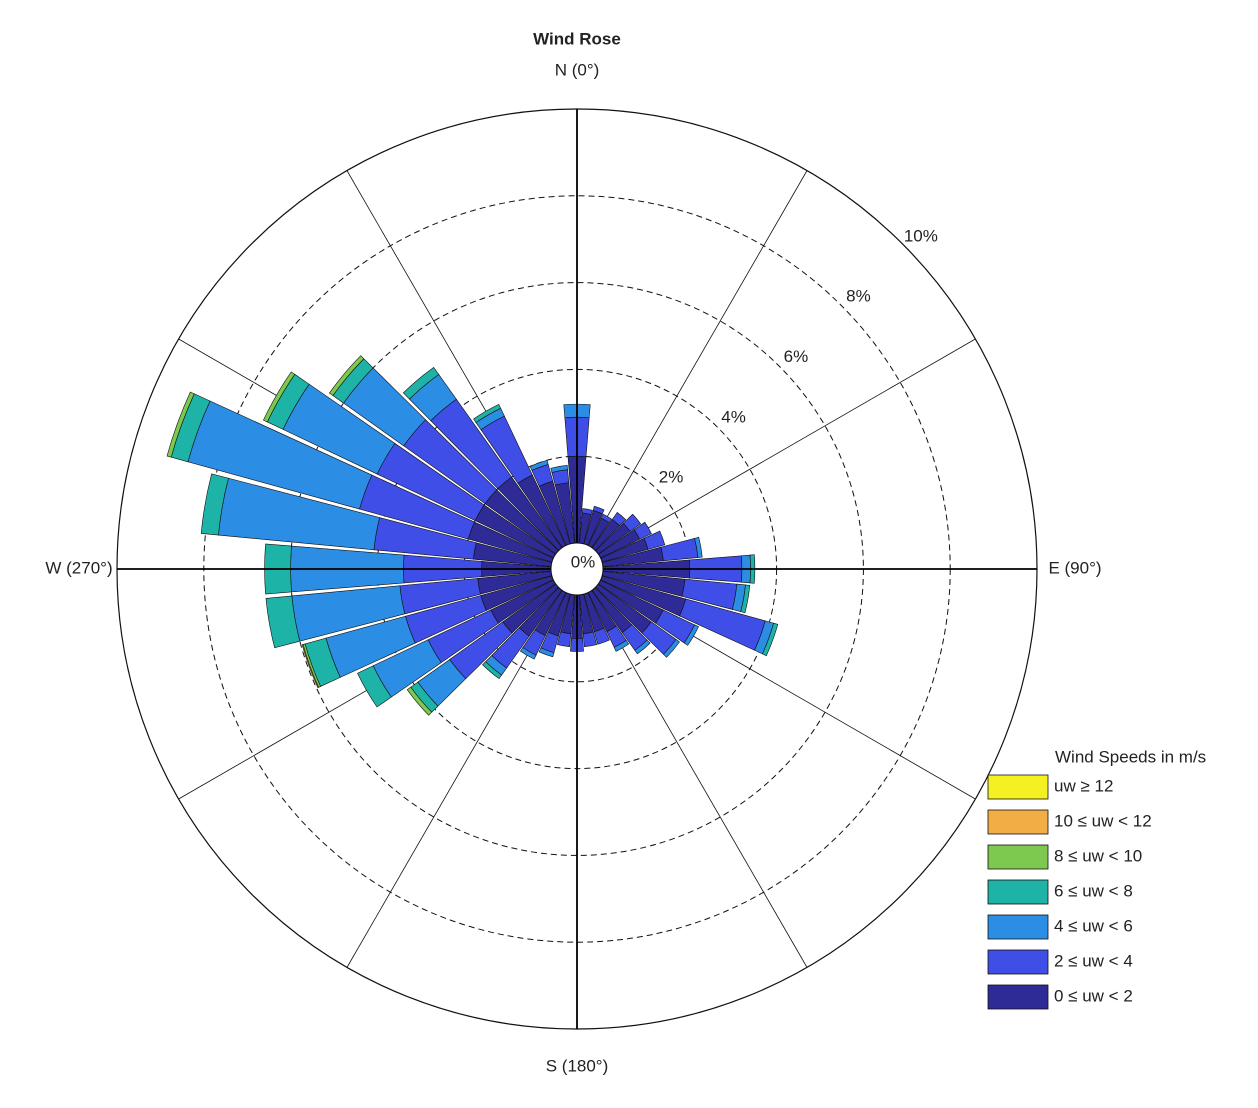 This screenshot has height=1108, width=1258. Describe the element at coordinates (1093, 925) in the screenshot. I see `legend-label: 4 ≤ uw < 6` at that location.